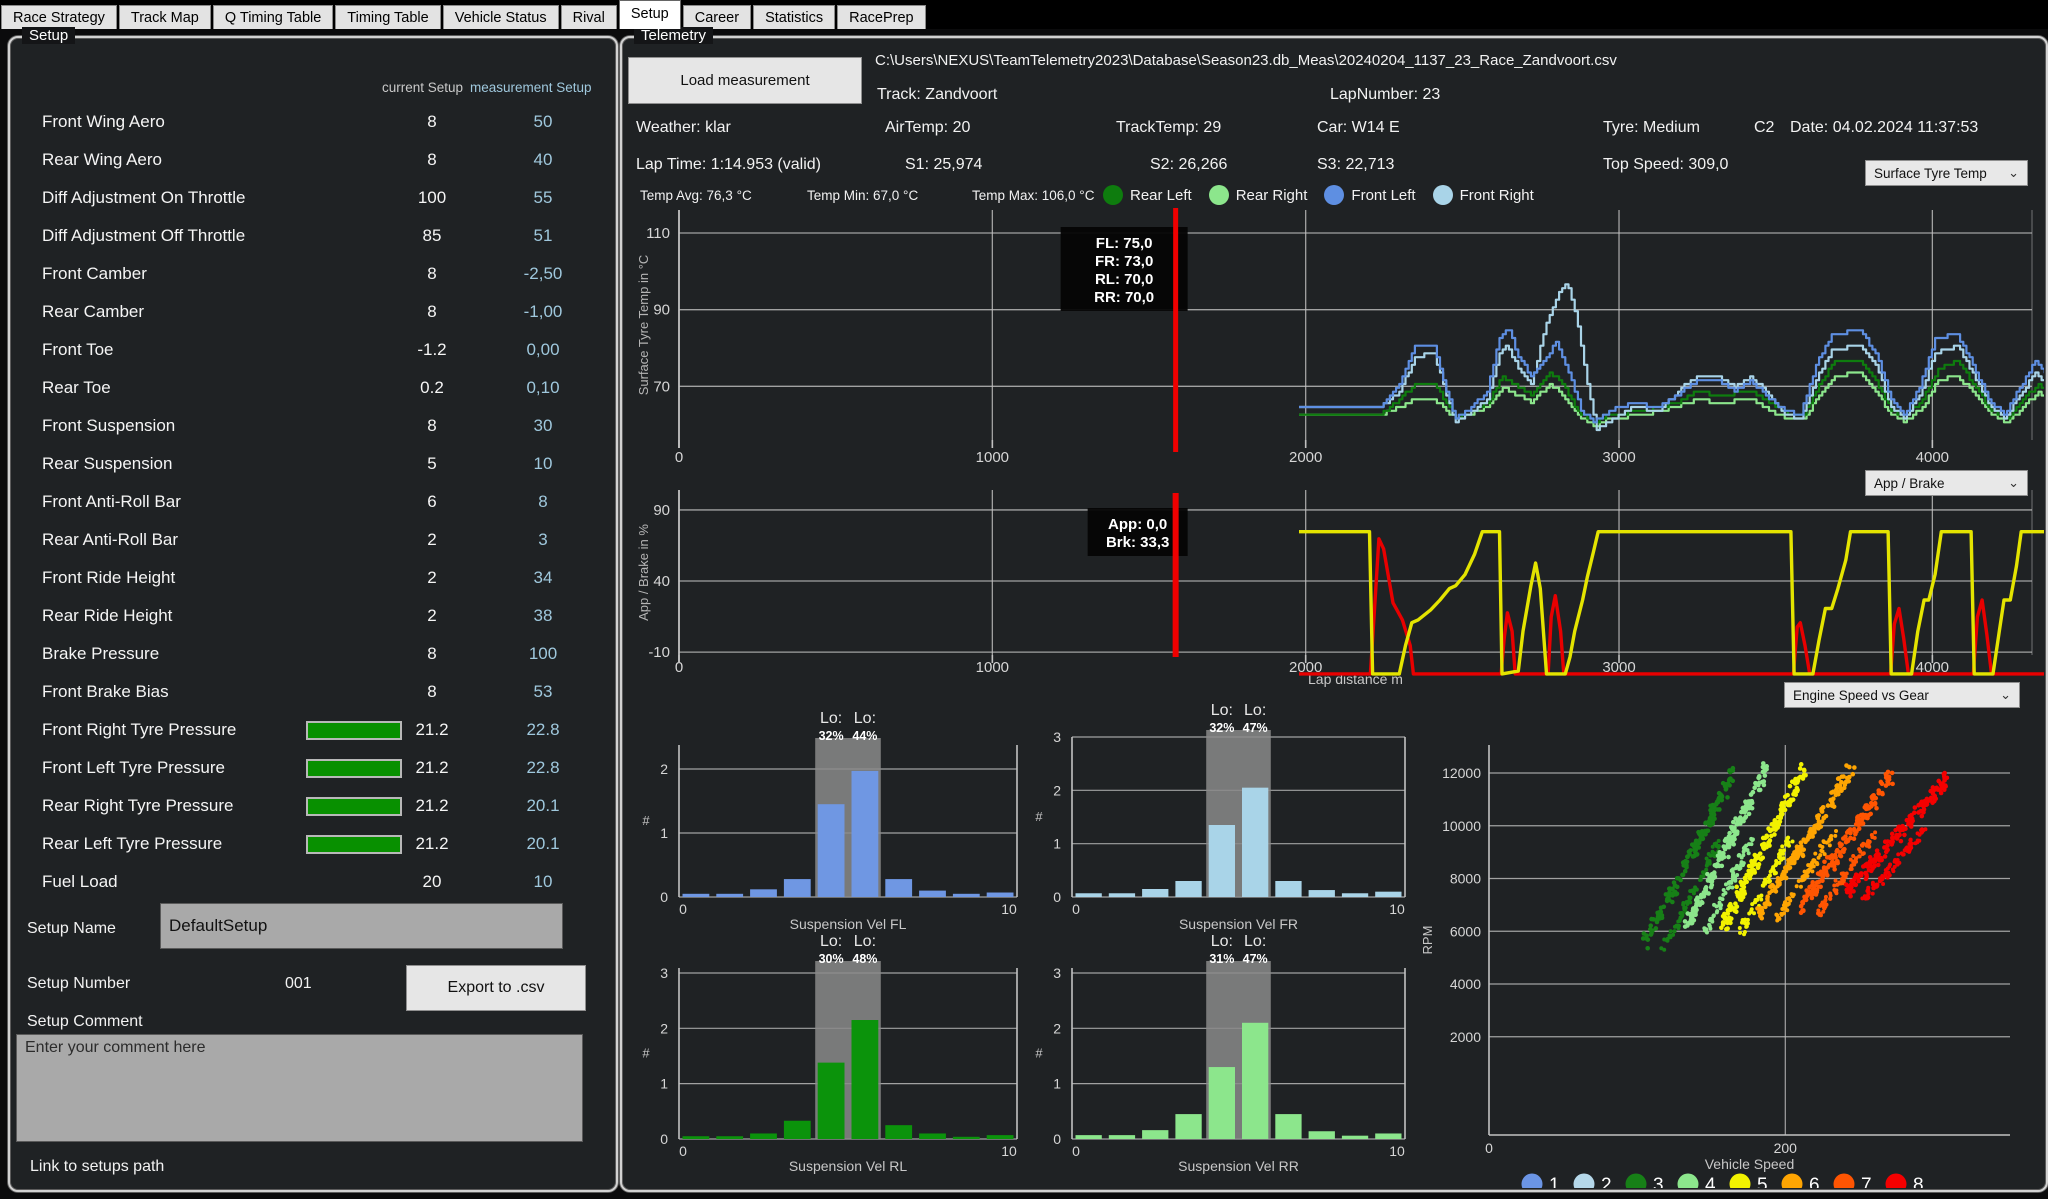  I want to click on tab-setup: Setup, so click(649, 14).